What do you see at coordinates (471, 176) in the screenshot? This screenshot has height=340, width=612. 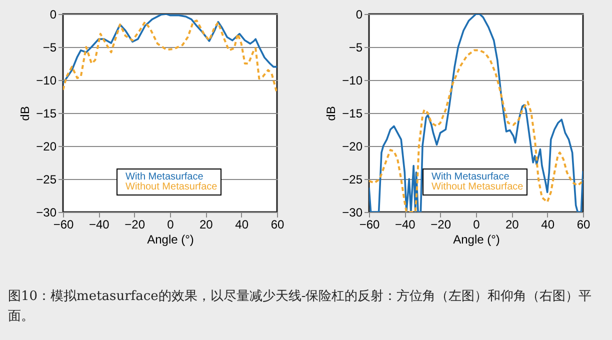 I see `series-label: With Metasurface` at bounding box center [471, 176].